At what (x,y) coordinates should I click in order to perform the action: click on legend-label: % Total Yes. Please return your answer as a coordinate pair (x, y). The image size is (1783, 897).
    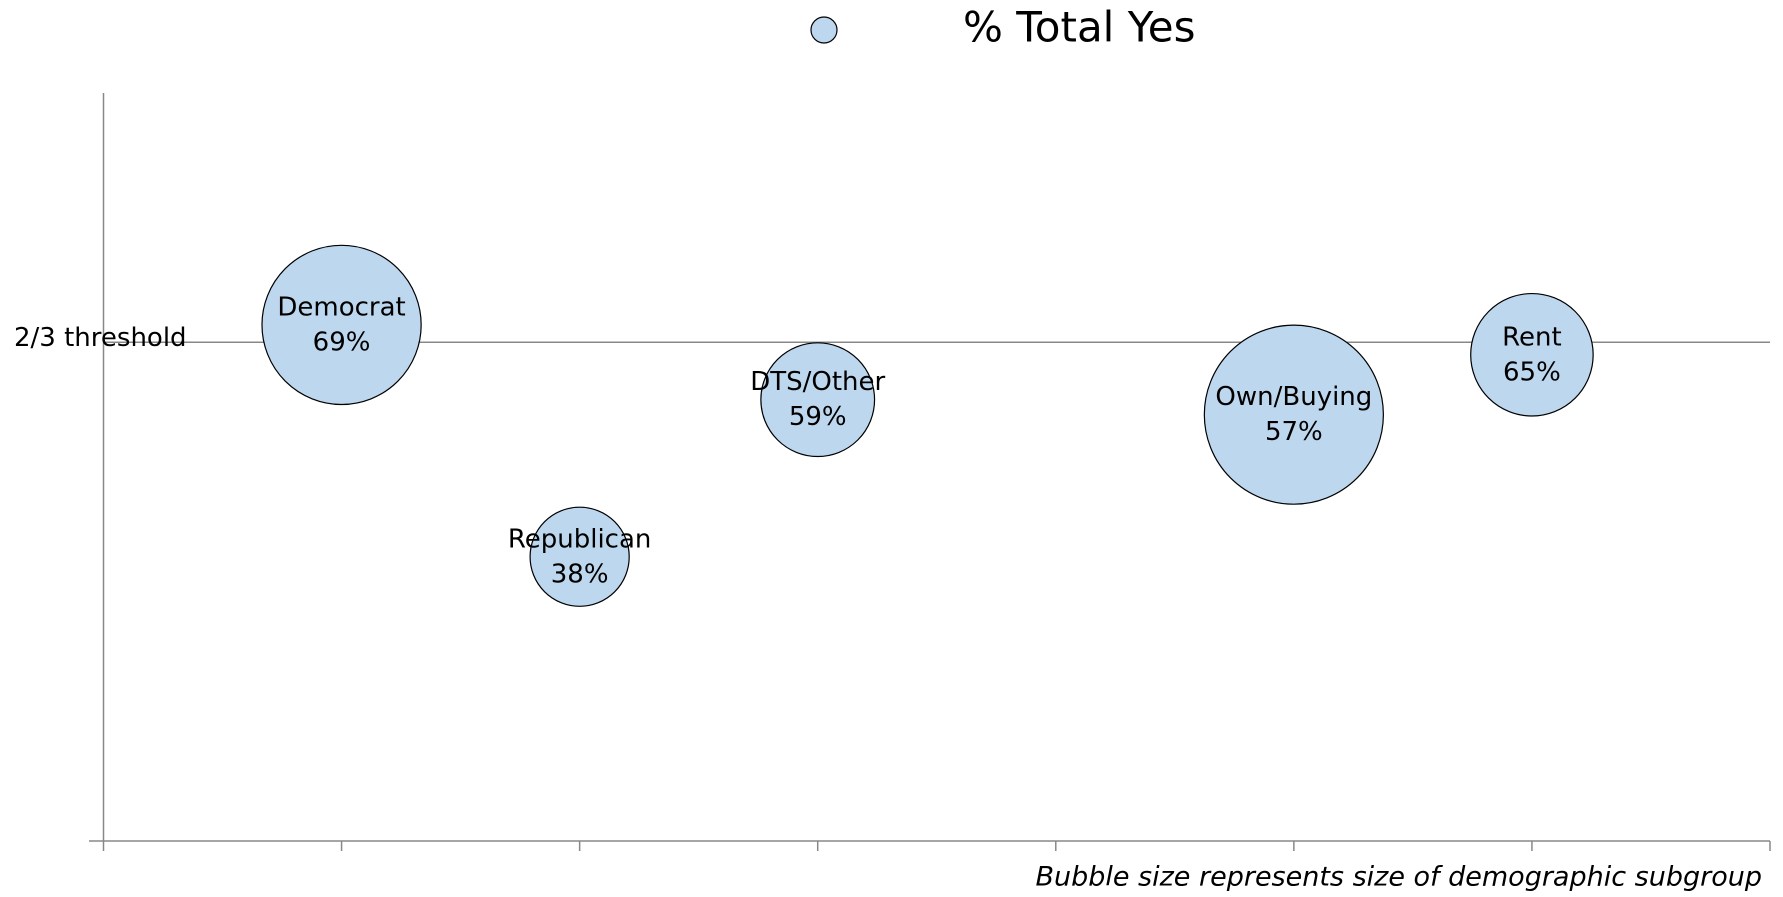
    Looking at the image, I should click on (1079, 27).